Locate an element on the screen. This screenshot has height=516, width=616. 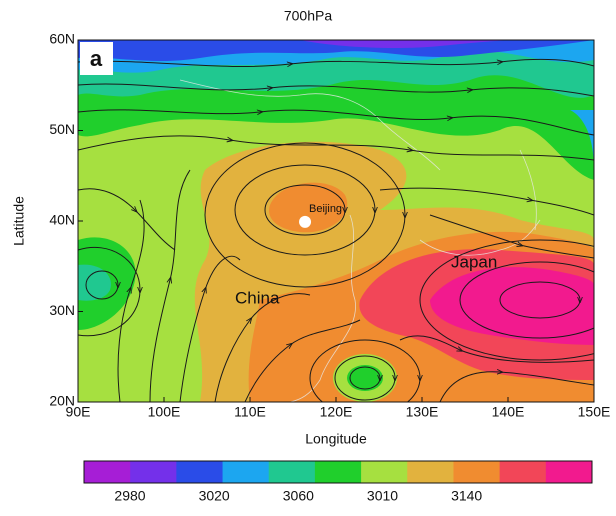
x-axis-label: Longitude is located at coordinates (336, 439).